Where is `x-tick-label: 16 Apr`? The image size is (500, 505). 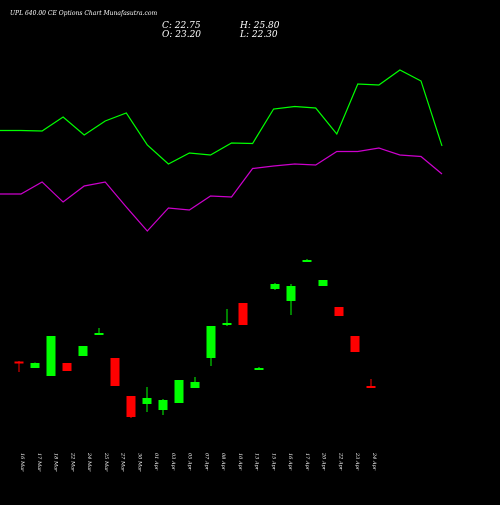
x-tick-label: 16 Apr is located at coordinates (290, 462).